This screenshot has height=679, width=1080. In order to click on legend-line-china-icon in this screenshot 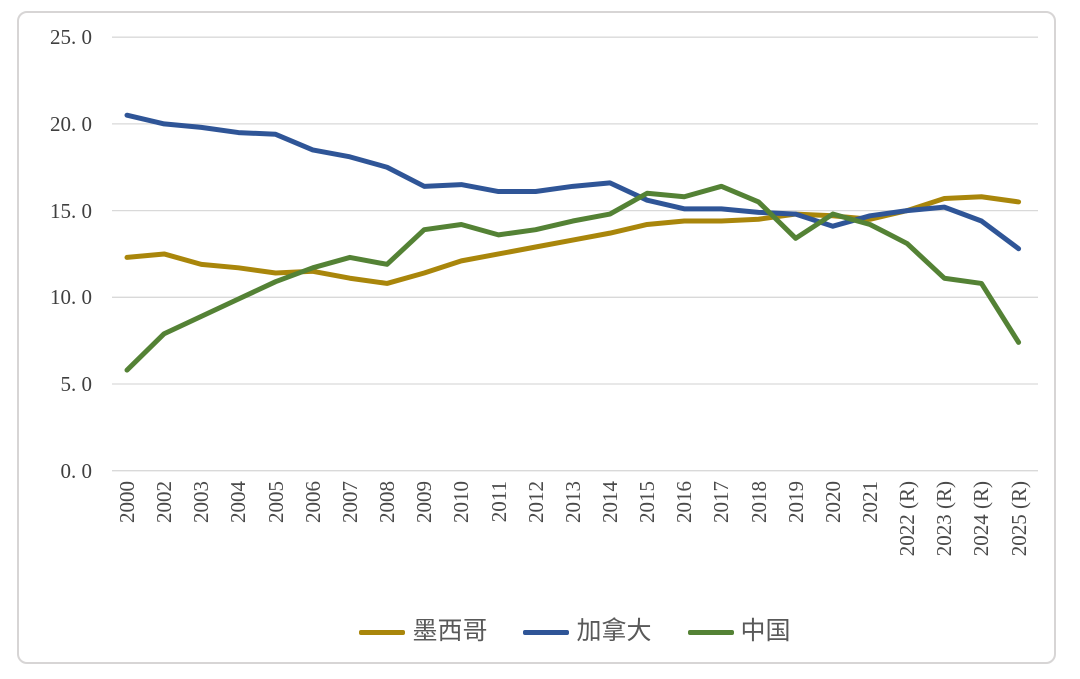, I will do `click(710, 632)`.